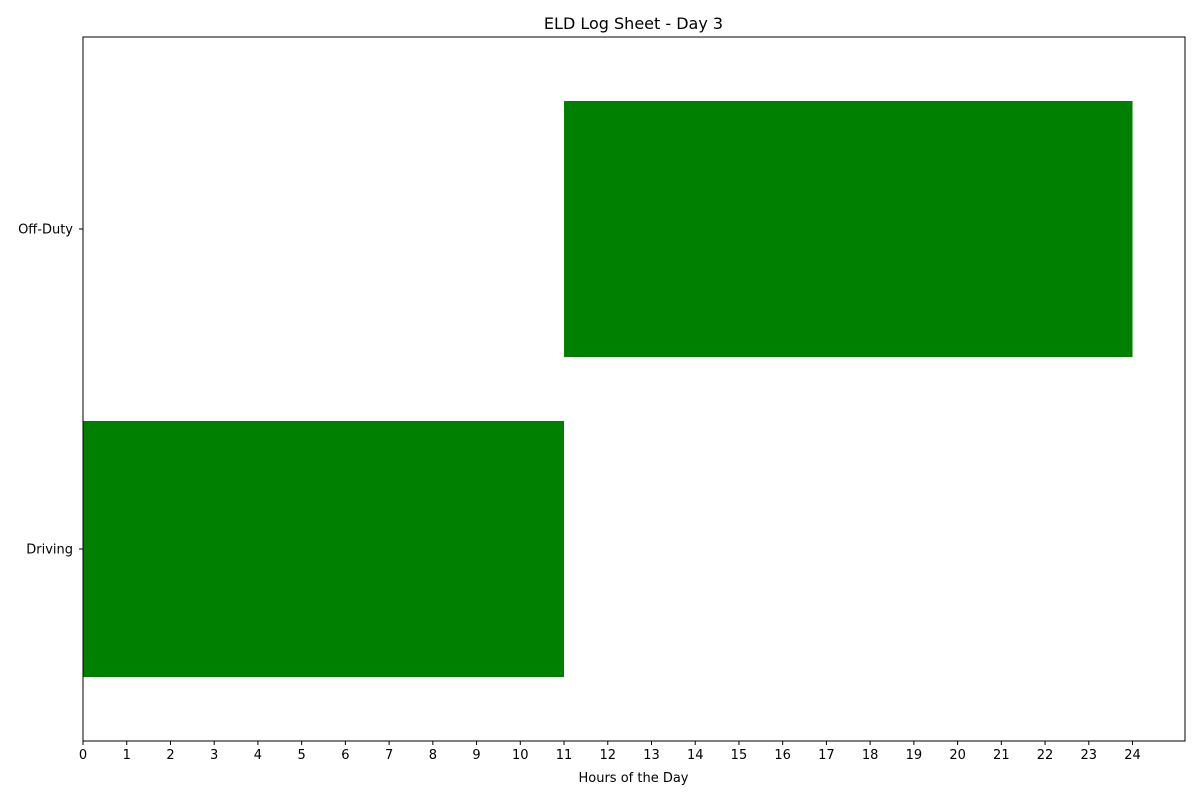 The image size is (1200, 800). What do you see at coordinates (389, 755) in the screenshot?
I see `x-tick-label: 7` at bounding box center [389, 755].